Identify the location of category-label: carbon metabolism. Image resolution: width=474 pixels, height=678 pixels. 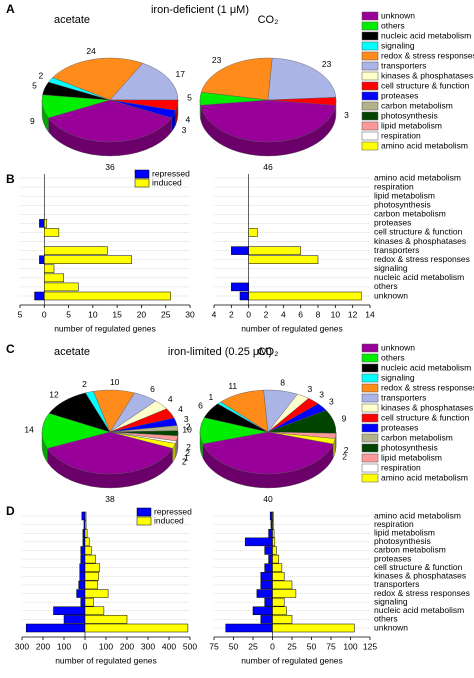
(410, 550).